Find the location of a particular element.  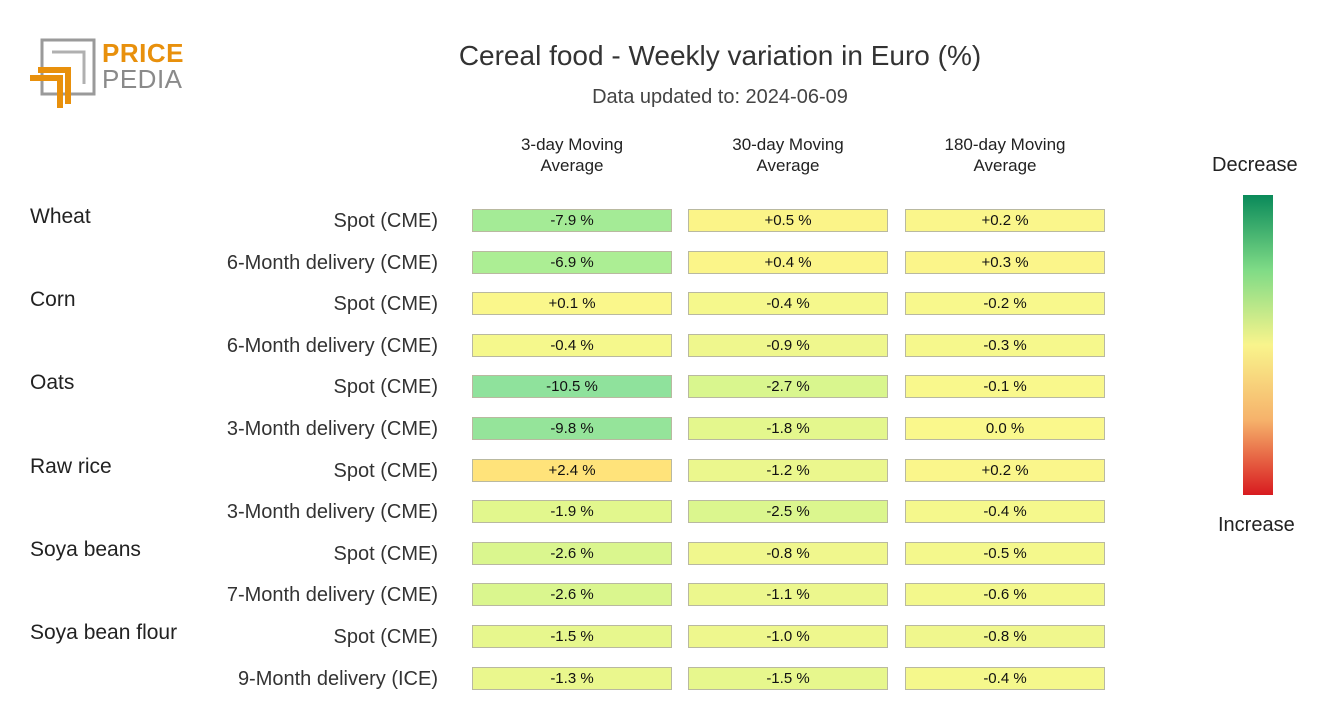

column-header-line: 3-day Moving is located at coordinates (572, 144).